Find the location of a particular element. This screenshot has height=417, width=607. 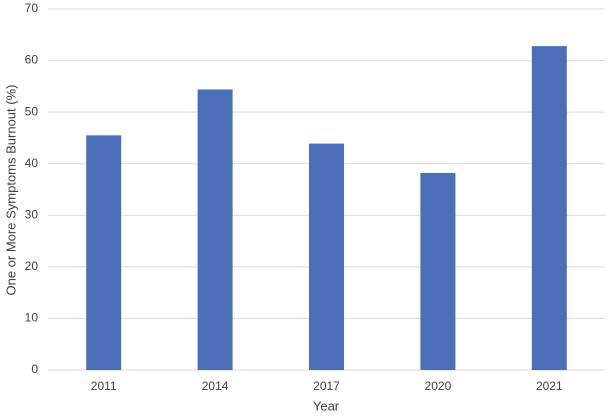

y-tick-label: 60 is located at coordinates (32, 60).